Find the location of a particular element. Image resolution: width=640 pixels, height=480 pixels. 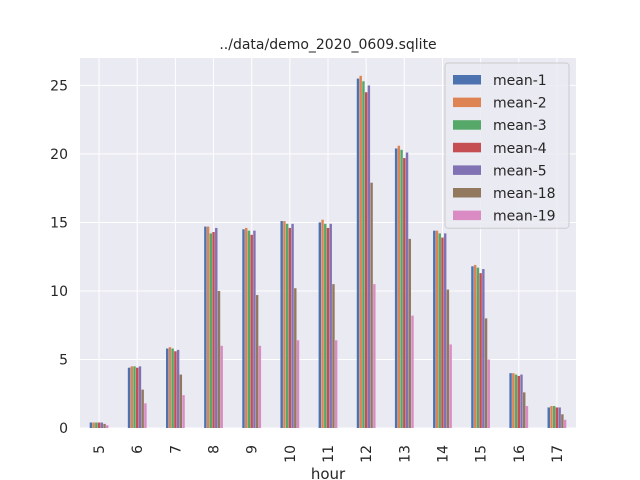

x-tick-label: 5 is located at coordinates (100, 449).